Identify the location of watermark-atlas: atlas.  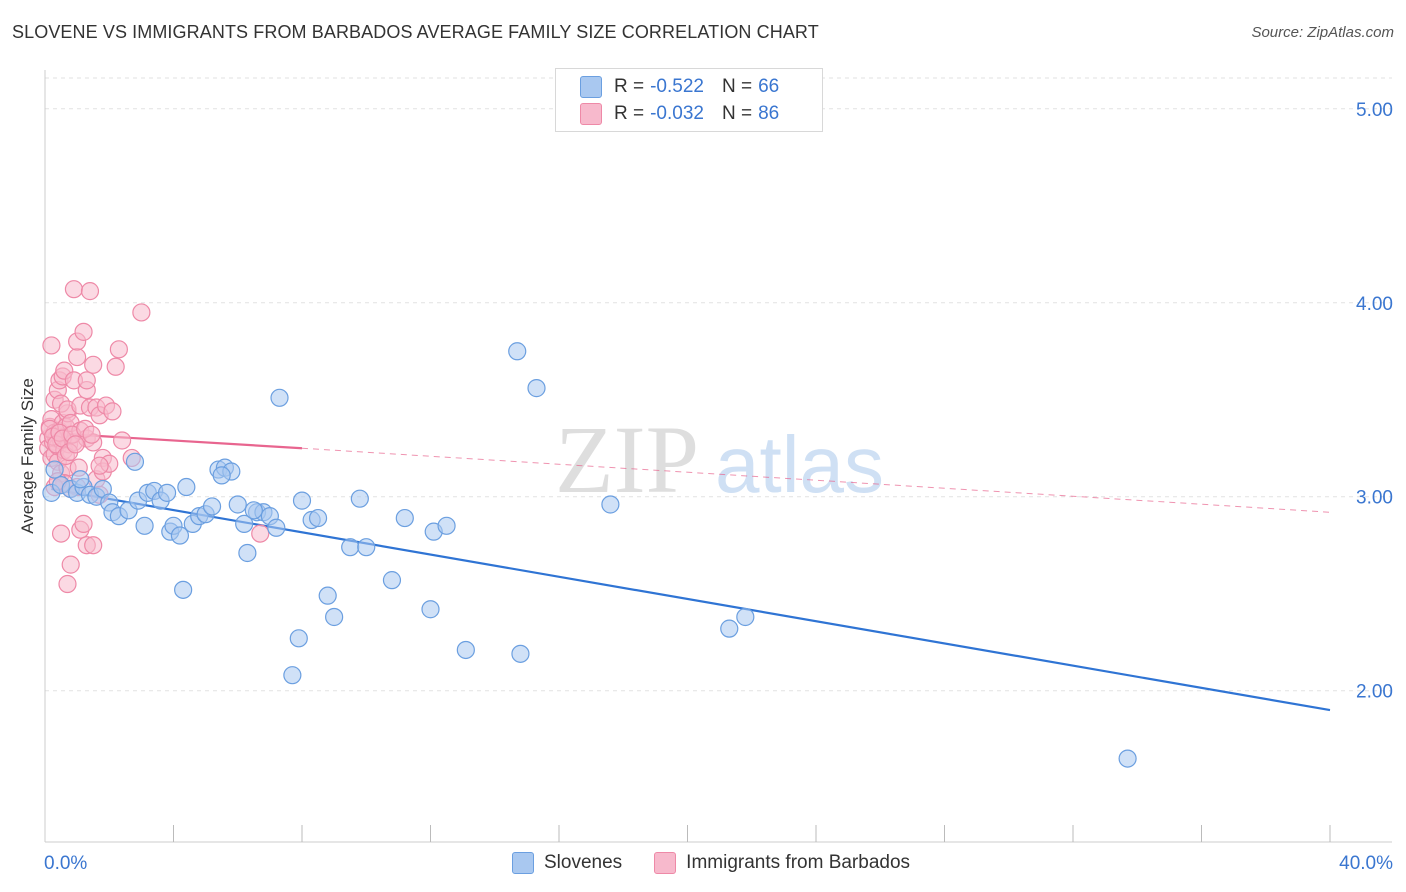
(799, 464).